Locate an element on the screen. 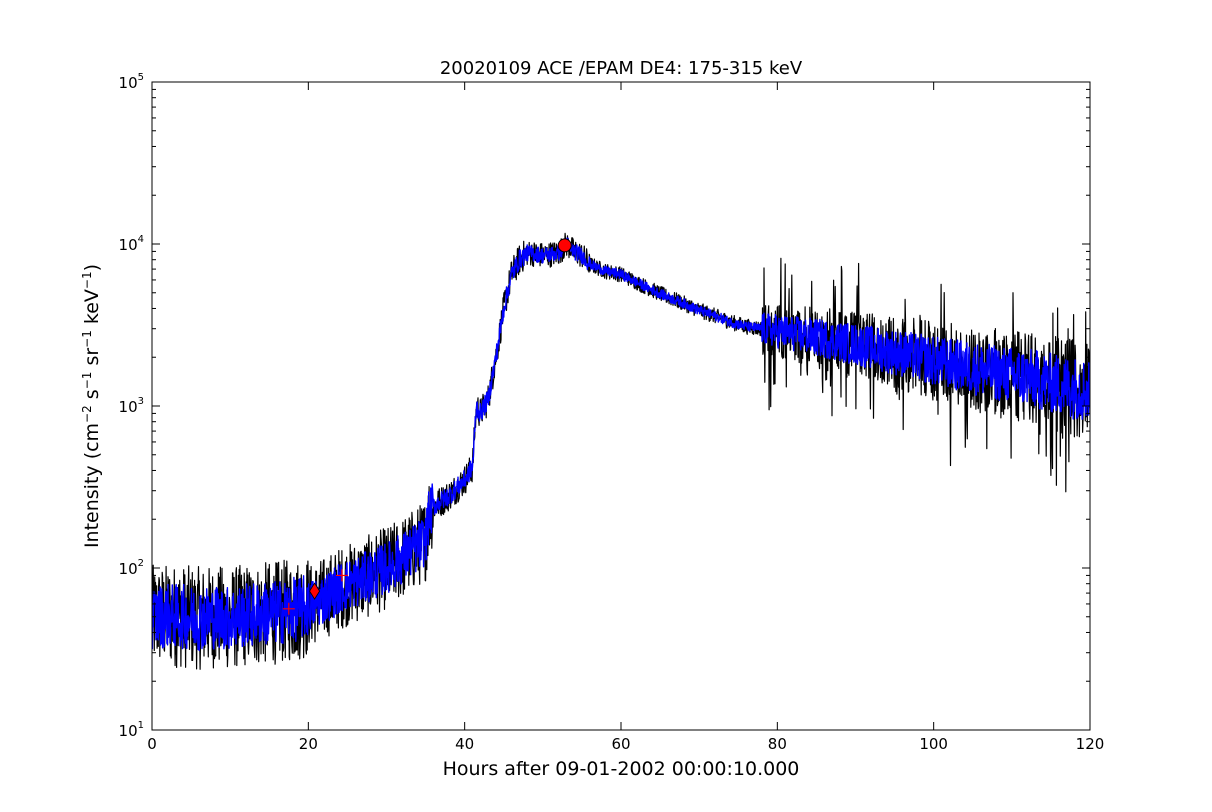  y-tick-label: 10² is located at coordinates (131, 568).